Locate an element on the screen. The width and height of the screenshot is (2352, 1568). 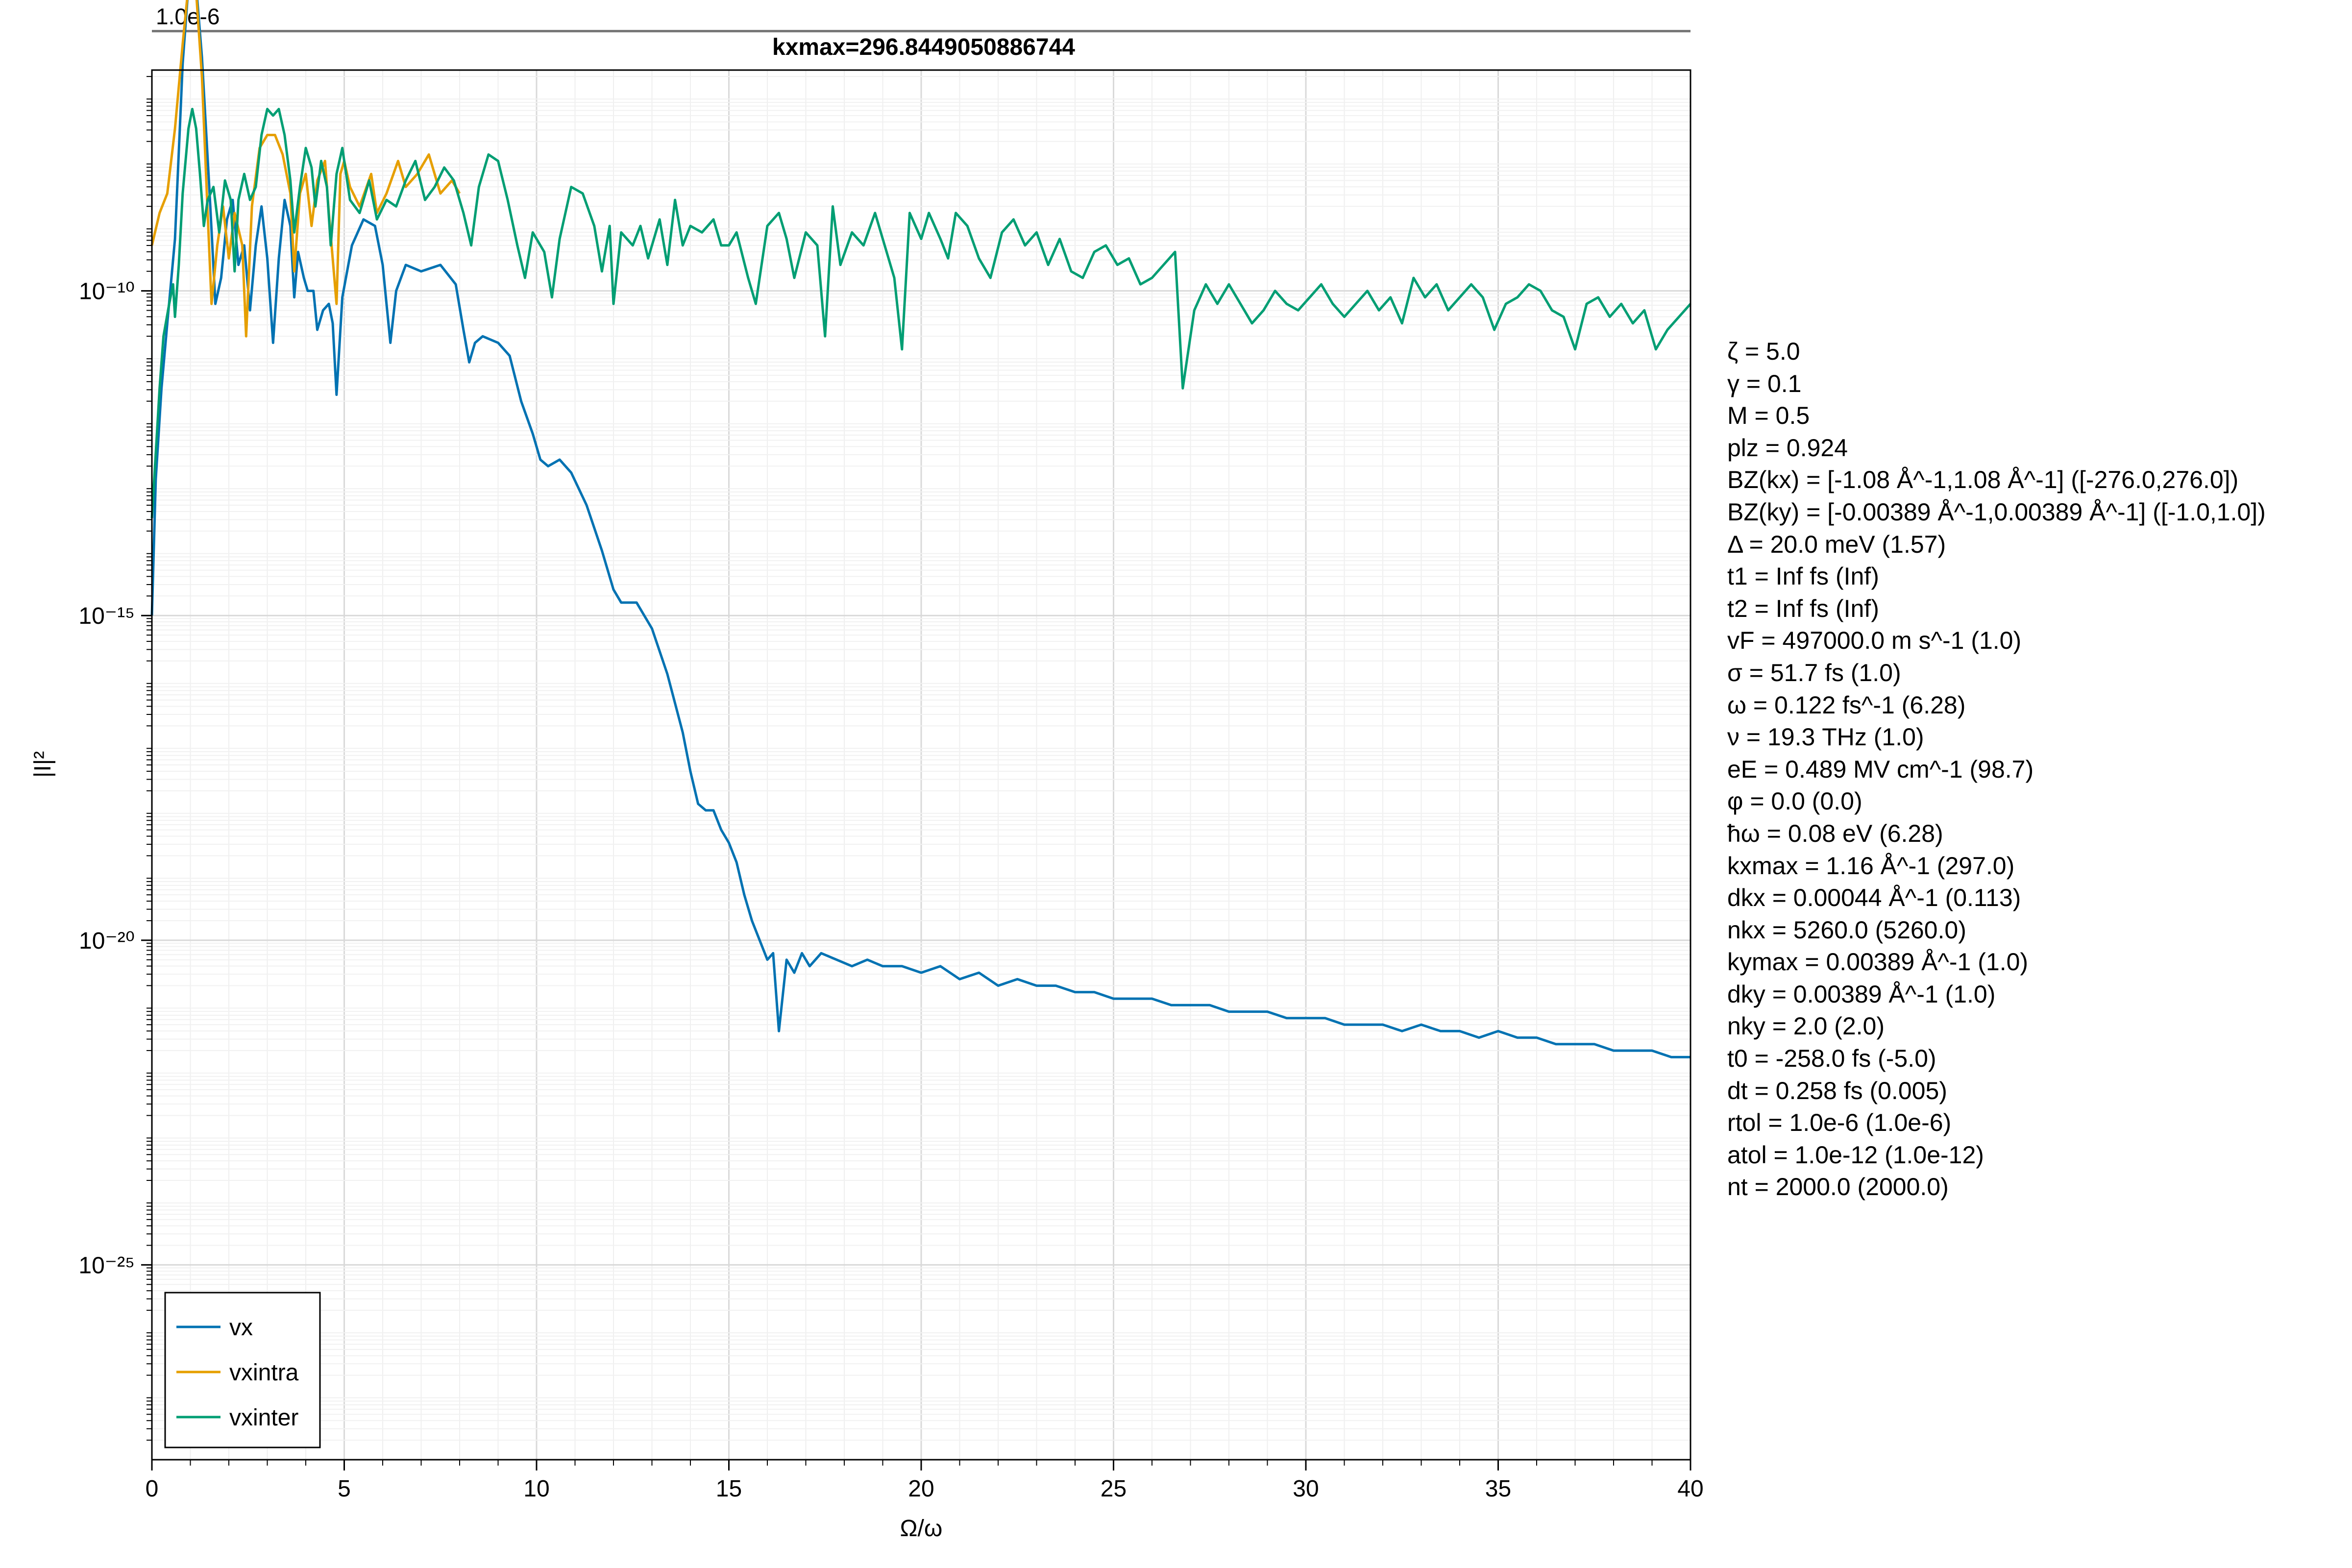
x-tick-label: 30 is located at coordinates (1306, 1489).